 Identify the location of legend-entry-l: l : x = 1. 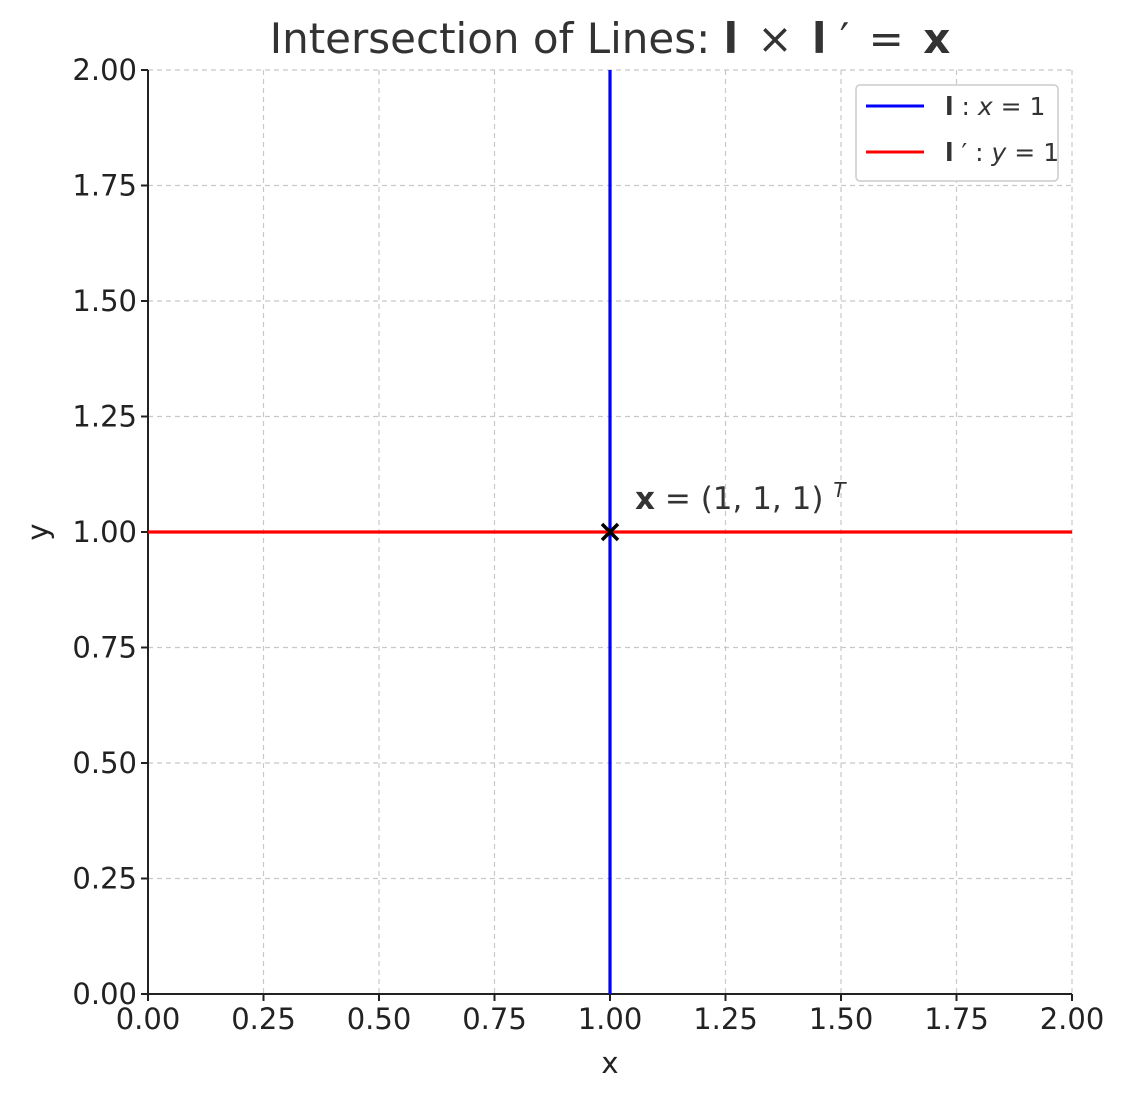
(995, 106).